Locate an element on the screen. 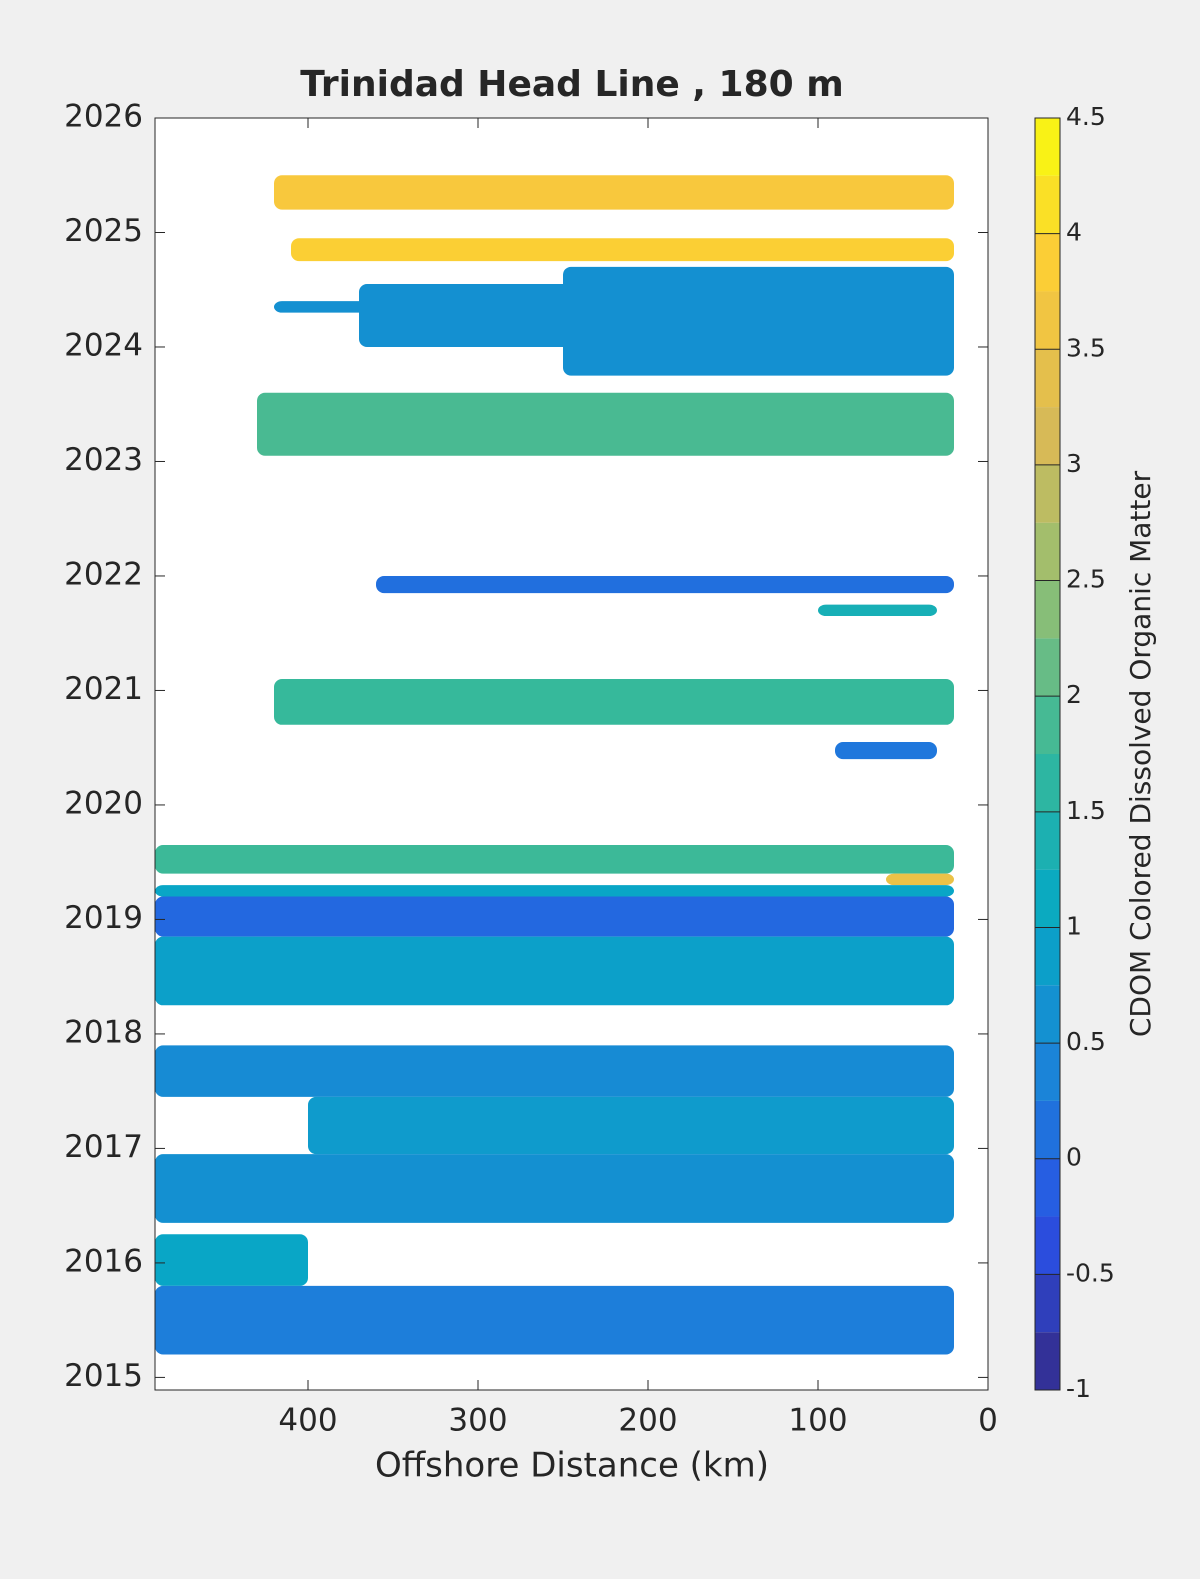 Image resolution: width=1200 pixels, height=1579 pixels. chart-title: Trinidad Head Line , 180 m is located at coordinates (571, 84).